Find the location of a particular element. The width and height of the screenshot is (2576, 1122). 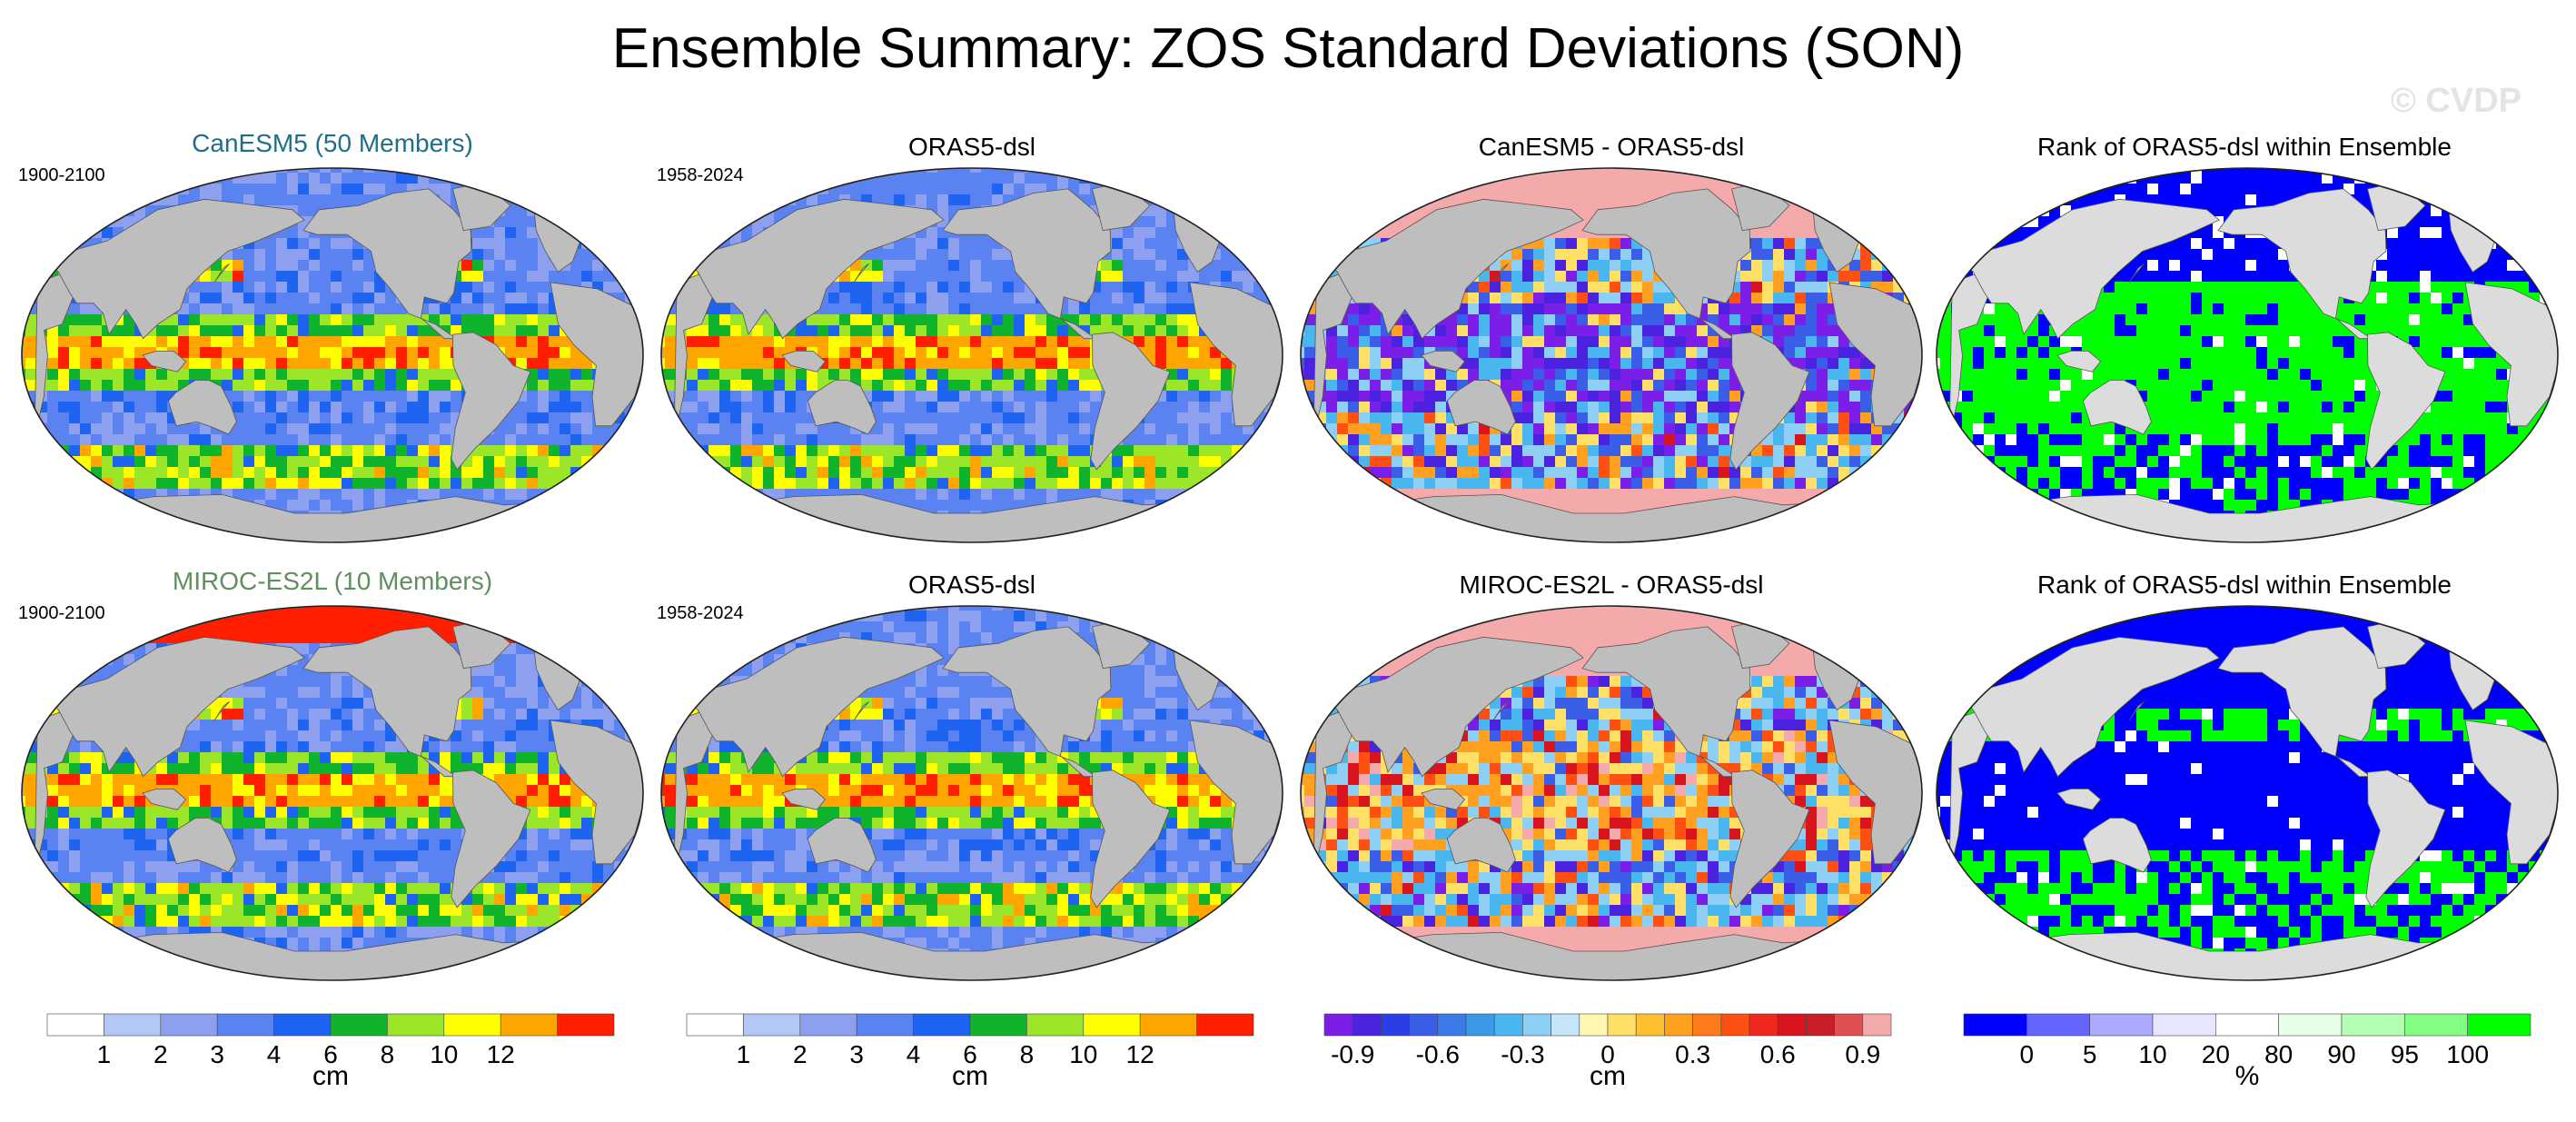

colorbar-std-2: 1 2 3 4 6 8 10 12 is located at coordinates (970, 1041).